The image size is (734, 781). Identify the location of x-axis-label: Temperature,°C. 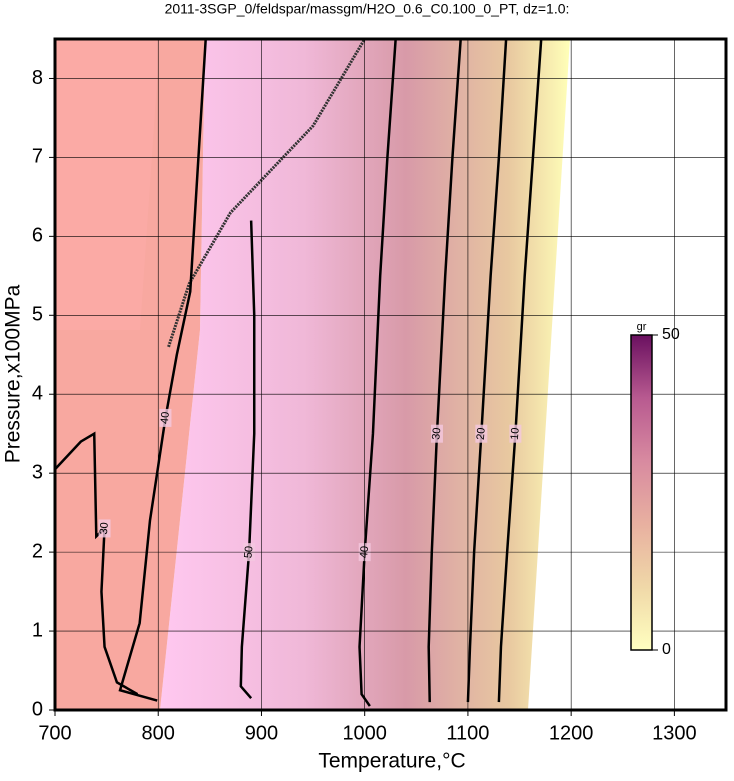
(391, 761).